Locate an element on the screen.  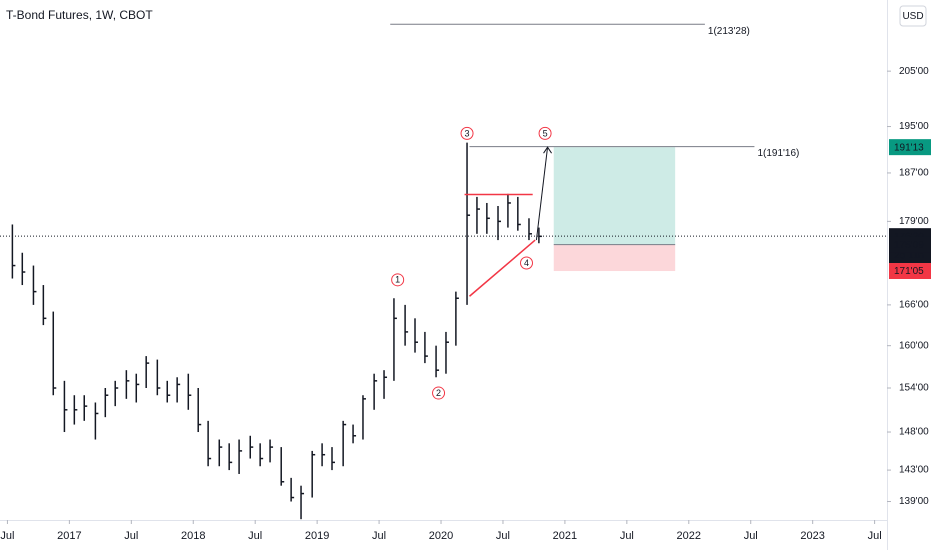
trendline is located at coordinates (502, 268).